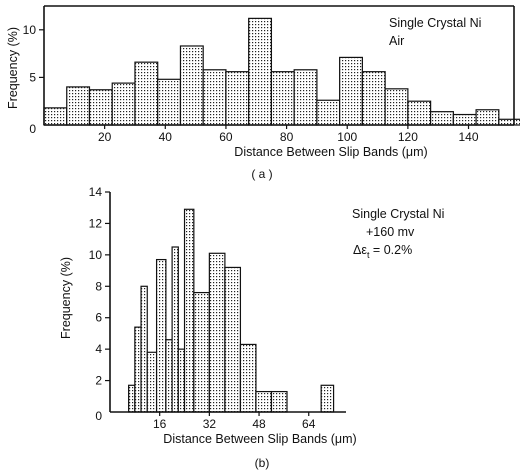 The image size is (520, 474). What do you see at coordinates (105, 137) in the screenshot?
I see `panel-a-x-tick-label: 20` at bounding box center [105, 137].